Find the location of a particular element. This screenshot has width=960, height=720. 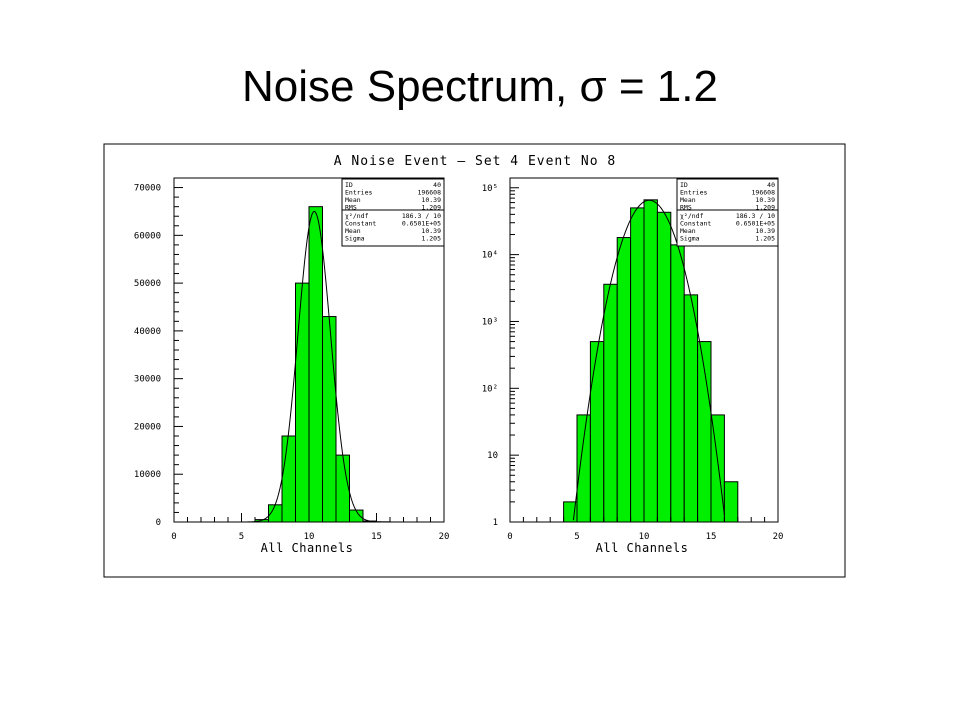

y-tick-label: 10⁴ is located at coordinates (490, 256).